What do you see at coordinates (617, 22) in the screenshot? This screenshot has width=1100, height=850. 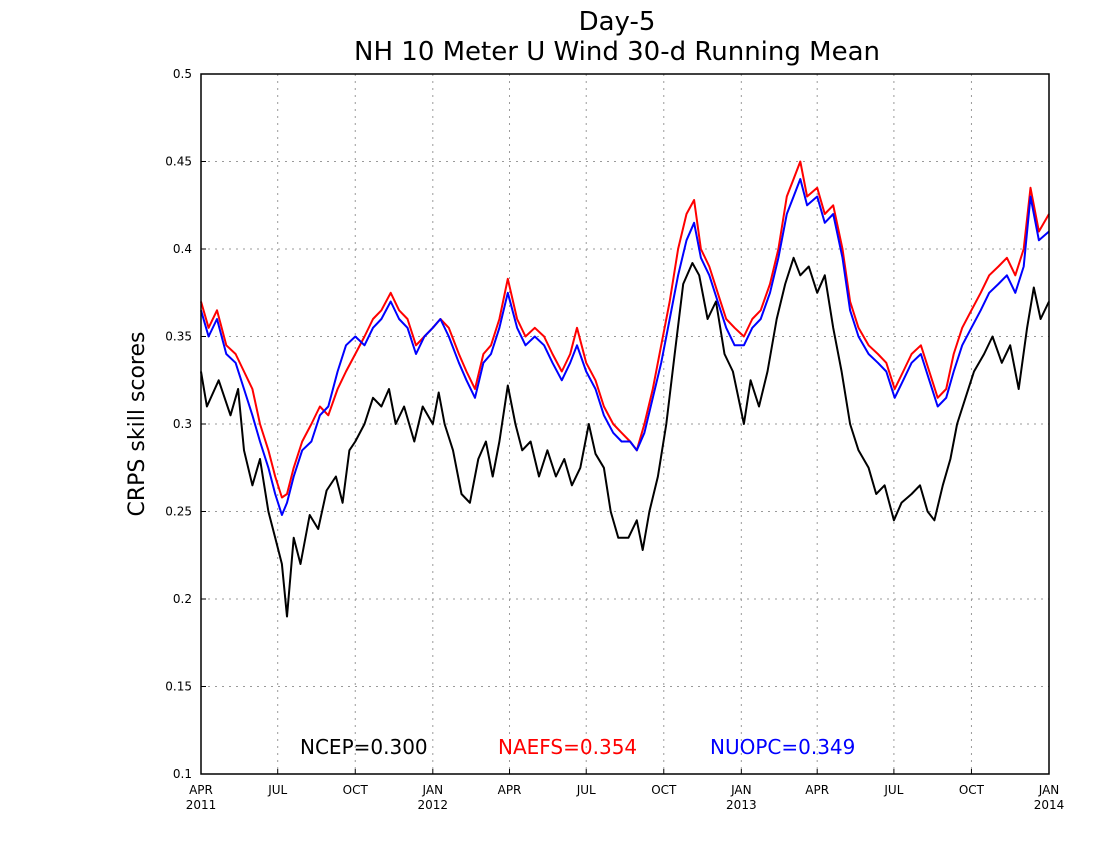 I see `chart-title: Day-5` at bounding box center [617, 22].